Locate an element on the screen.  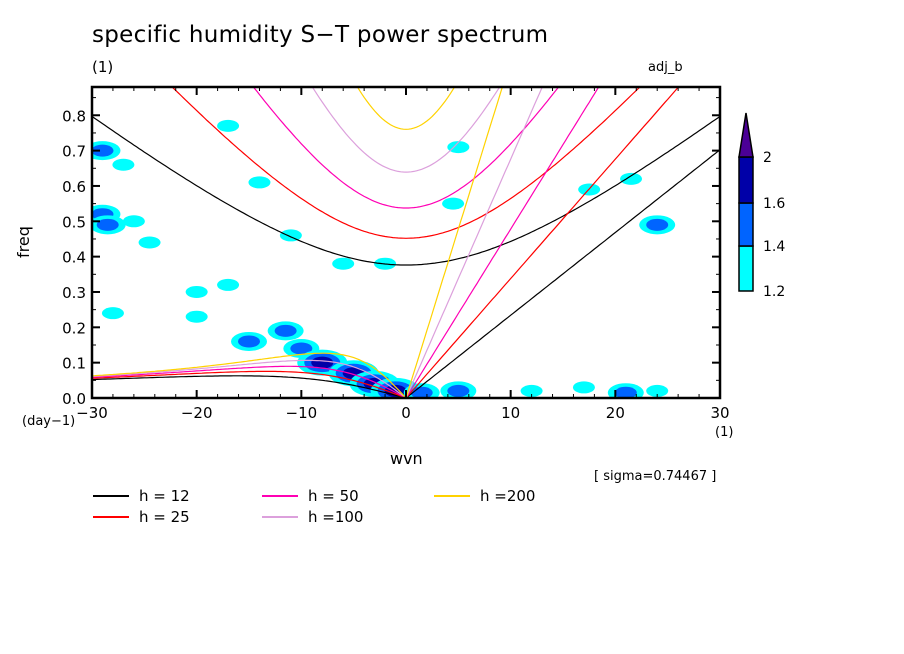
colorbar-label: 1.2 is located at coordinates (774, 292).